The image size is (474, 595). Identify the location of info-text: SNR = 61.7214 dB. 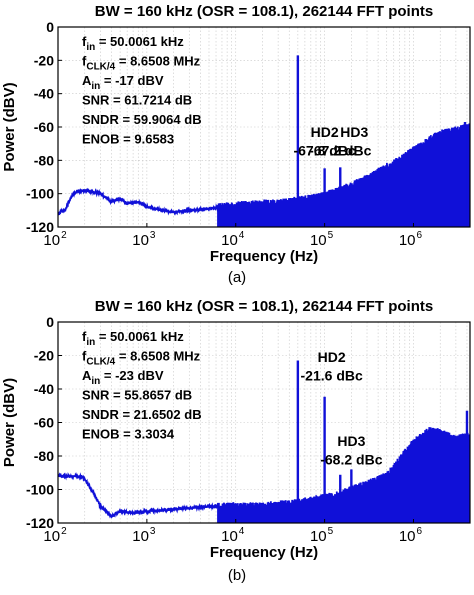
(137, 100).